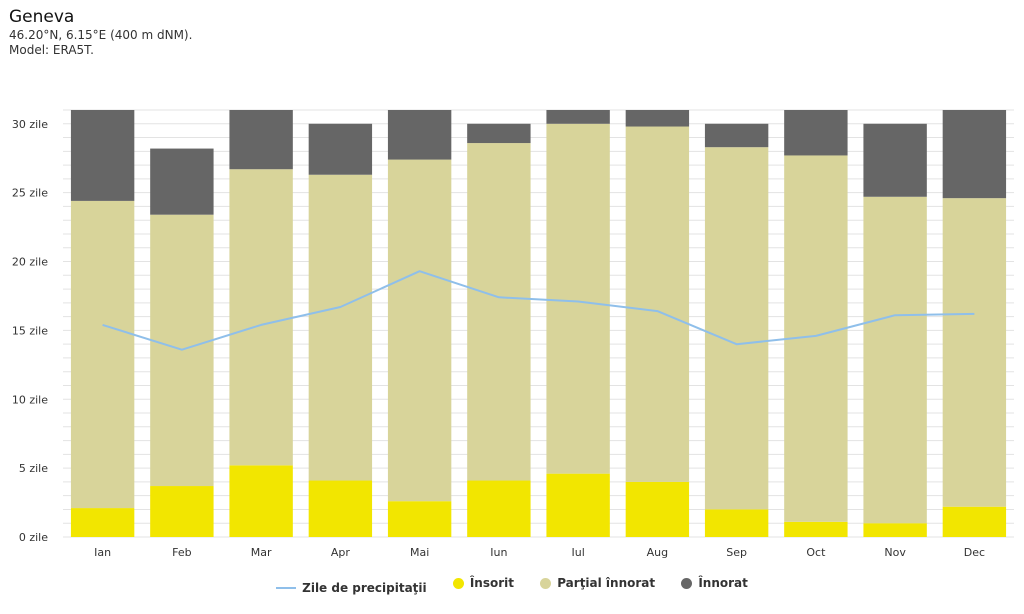  What do you see at coordinates (687, 583) in the screenshot?
I see `overcast-swatch` at bounding box center [687, 583].